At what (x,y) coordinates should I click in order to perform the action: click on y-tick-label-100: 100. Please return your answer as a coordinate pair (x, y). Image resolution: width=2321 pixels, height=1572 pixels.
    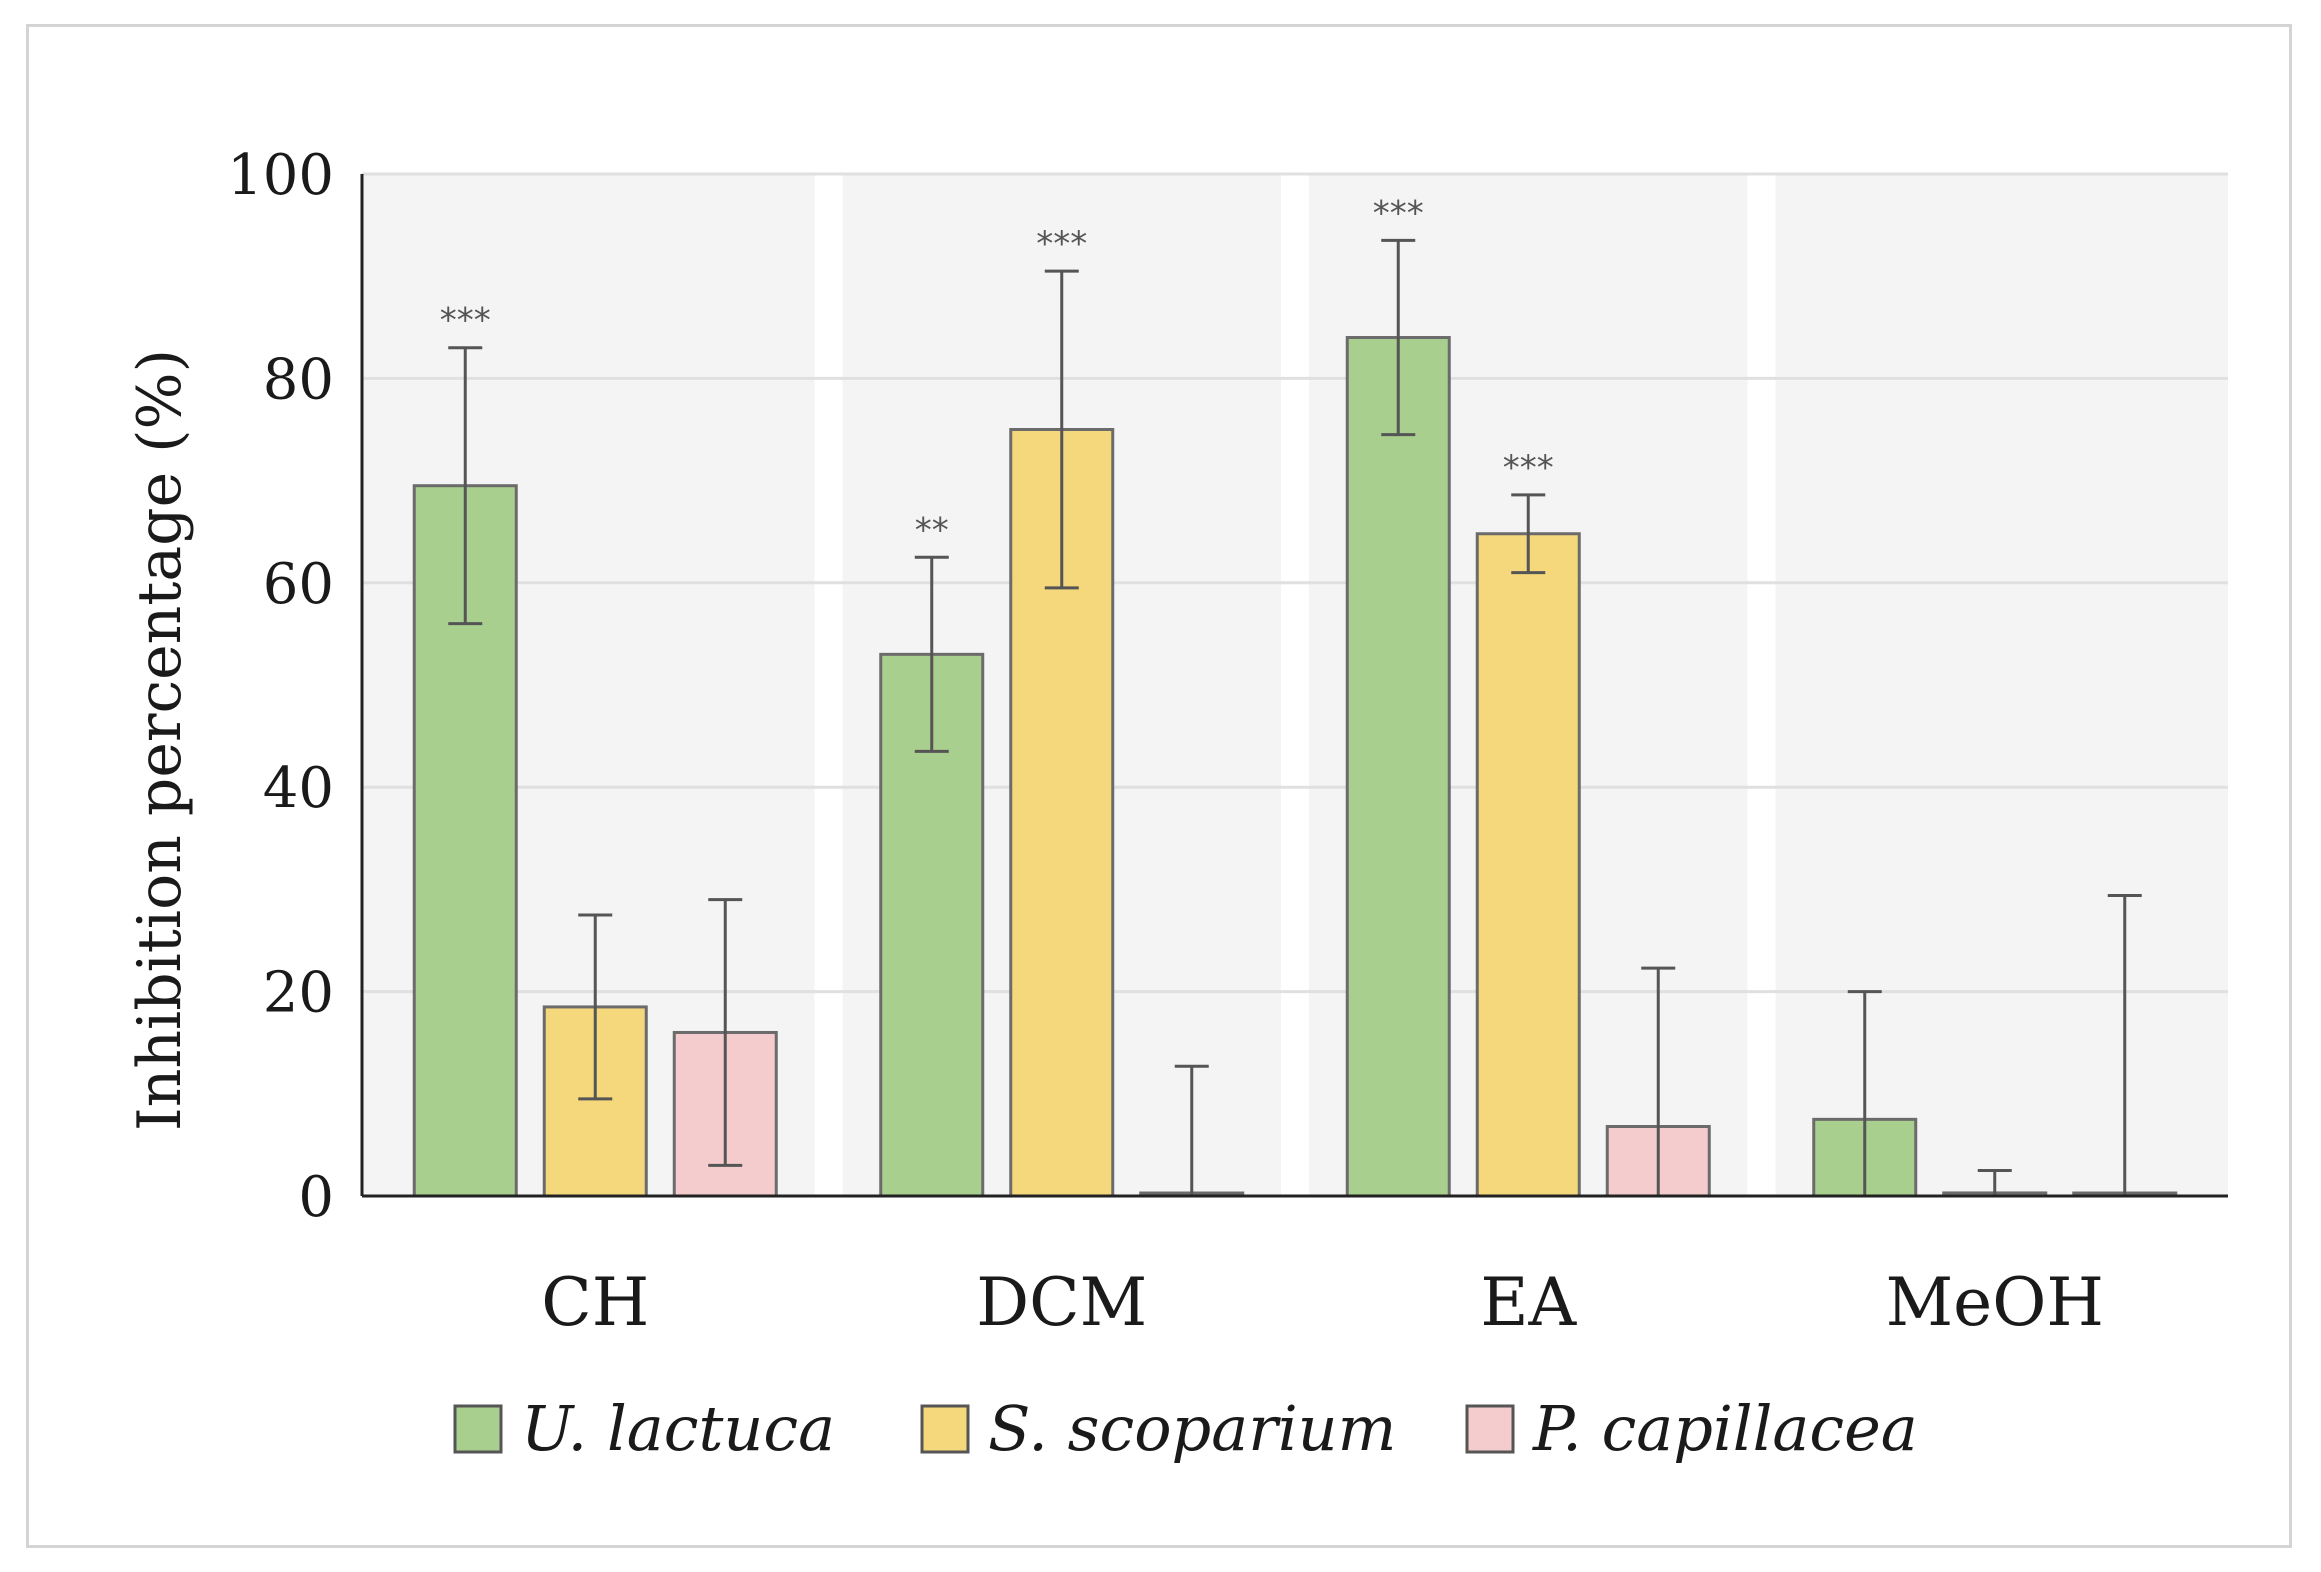
    Looking at the image, I should click on (280, 175).